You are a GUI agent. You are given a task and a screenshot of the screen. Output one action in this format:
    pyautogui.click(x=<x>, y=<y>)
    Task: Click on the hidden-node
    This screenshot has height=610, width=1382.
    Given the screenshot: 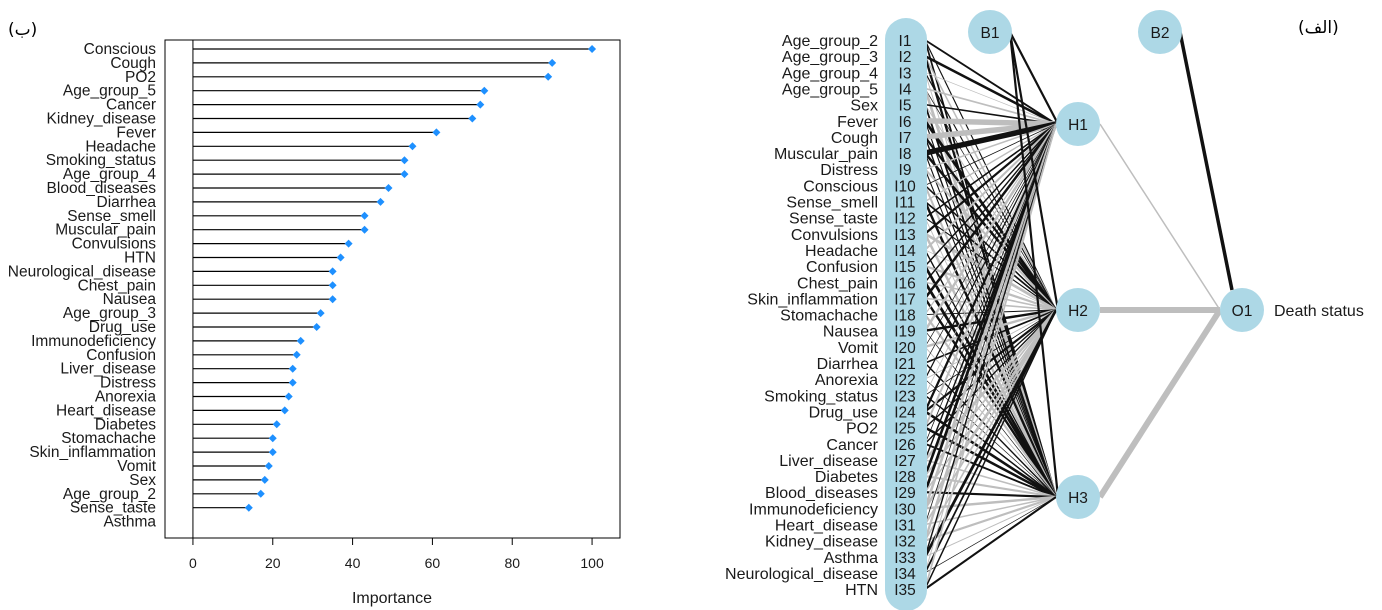 What is the action you would take?
    pyautogui.click(x=1078, y=497)
    